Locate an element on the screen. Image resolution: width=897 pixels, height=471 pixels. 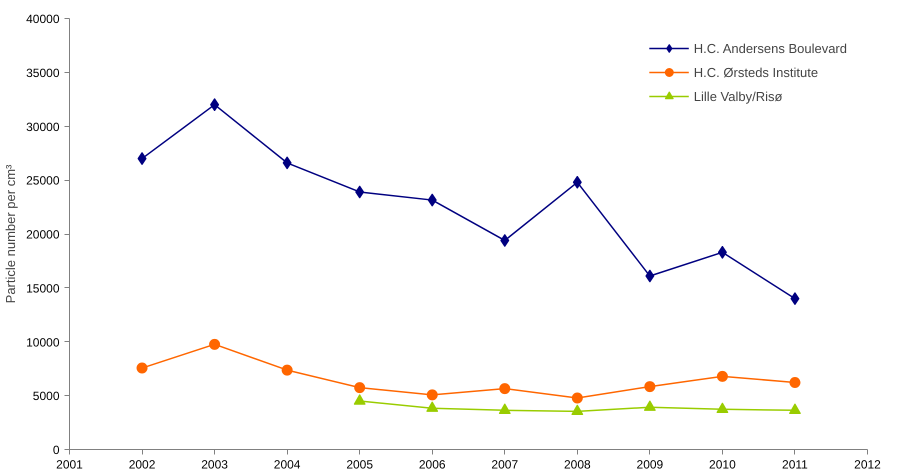
y-tick-label: 35000 is located at coordinates (43, 73).